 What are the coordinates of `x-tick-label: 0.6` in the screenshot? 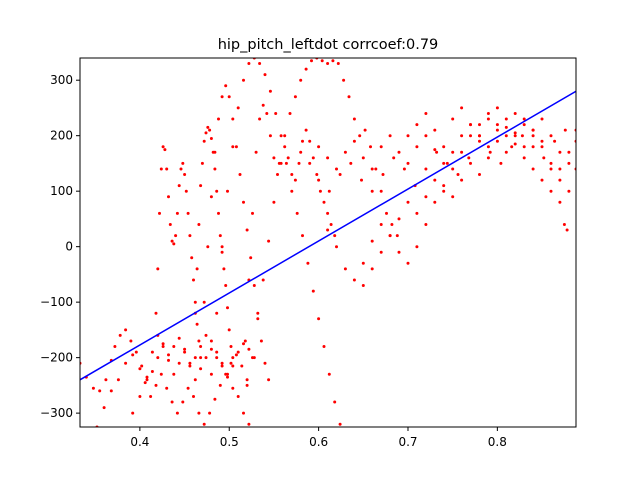 It's located at (318, 442).